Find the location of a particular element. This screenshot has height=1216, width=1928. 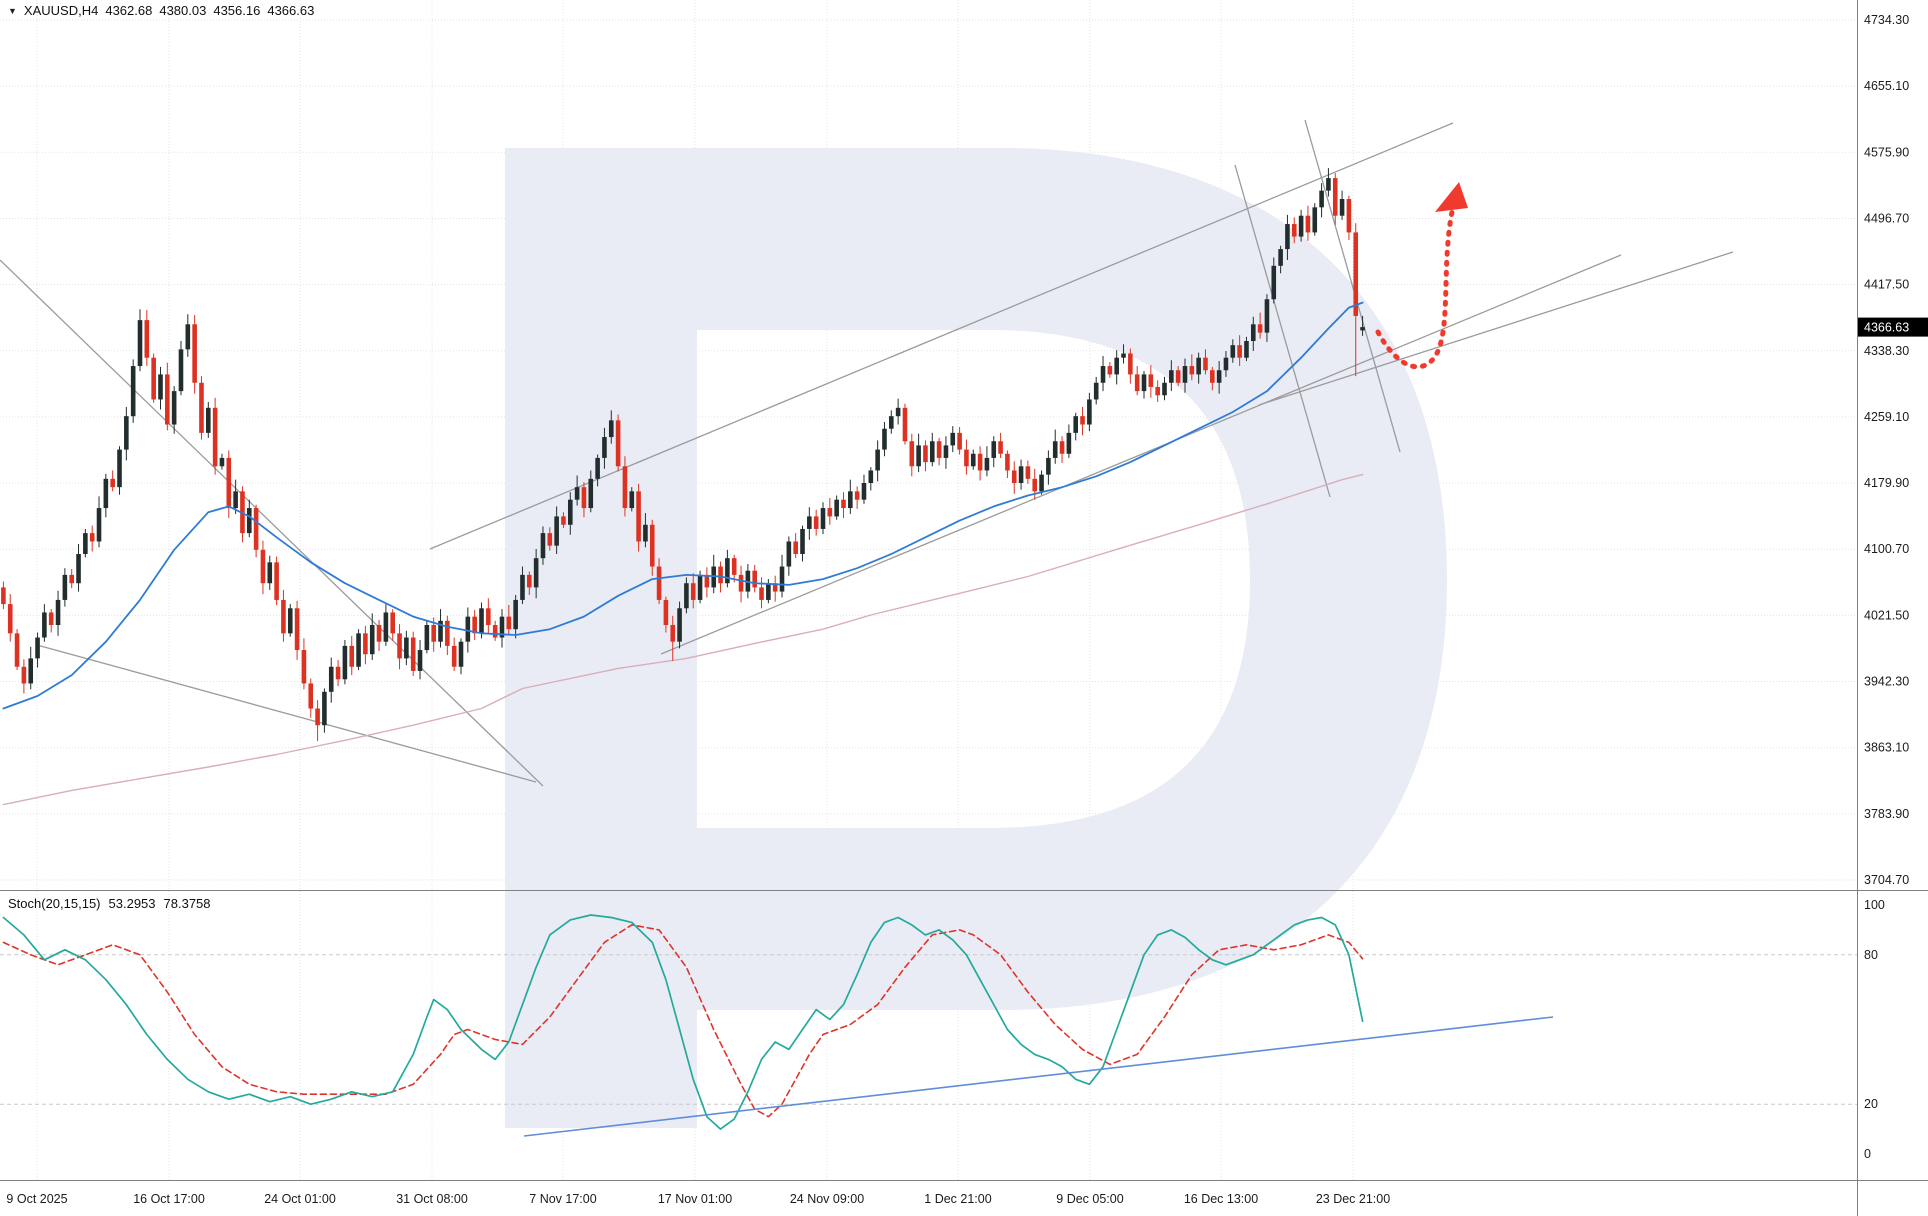

time-axis-label: 16 Dec 13:00 is located at coordinates (1221, 1199).